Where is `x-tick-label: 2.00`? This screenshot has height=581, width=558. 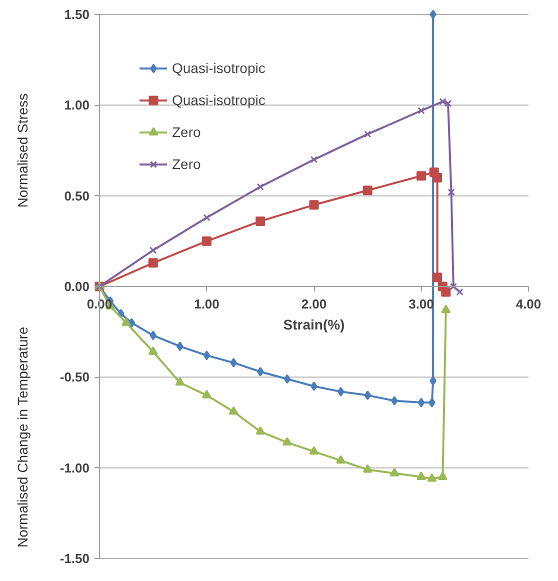
x-tick-label: 2.00 is located at coordinates (314, 304).